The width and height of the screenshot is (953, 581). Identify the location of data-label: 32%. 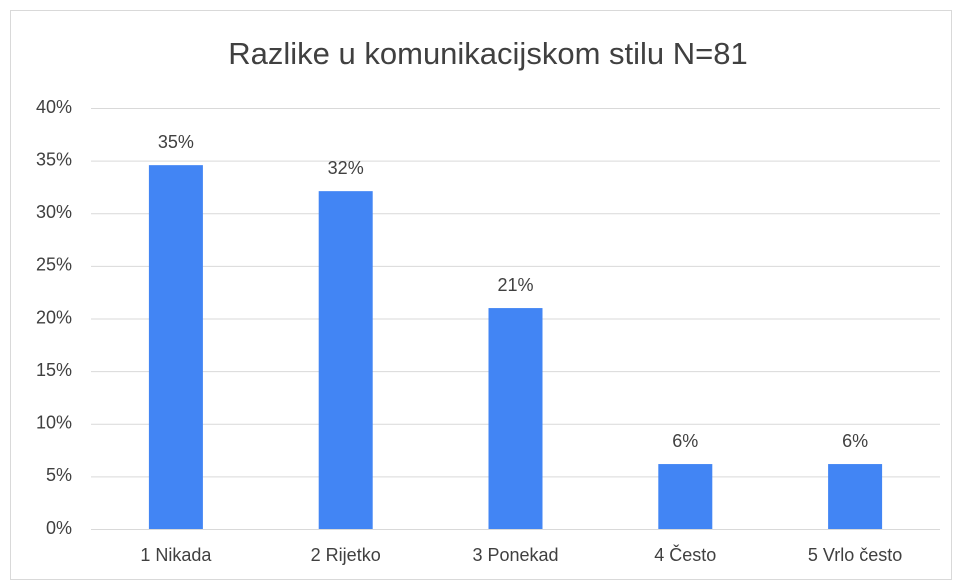
(346, 168).